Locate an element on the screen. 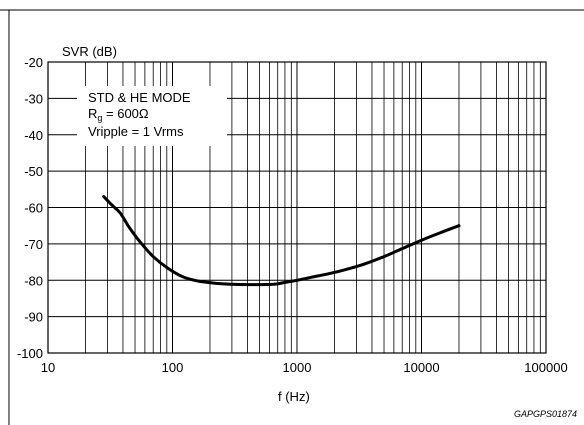 The height and width of the screenshot is (425, 584). x-axis-title: f (Hz) is located at coordinates (294, 396).